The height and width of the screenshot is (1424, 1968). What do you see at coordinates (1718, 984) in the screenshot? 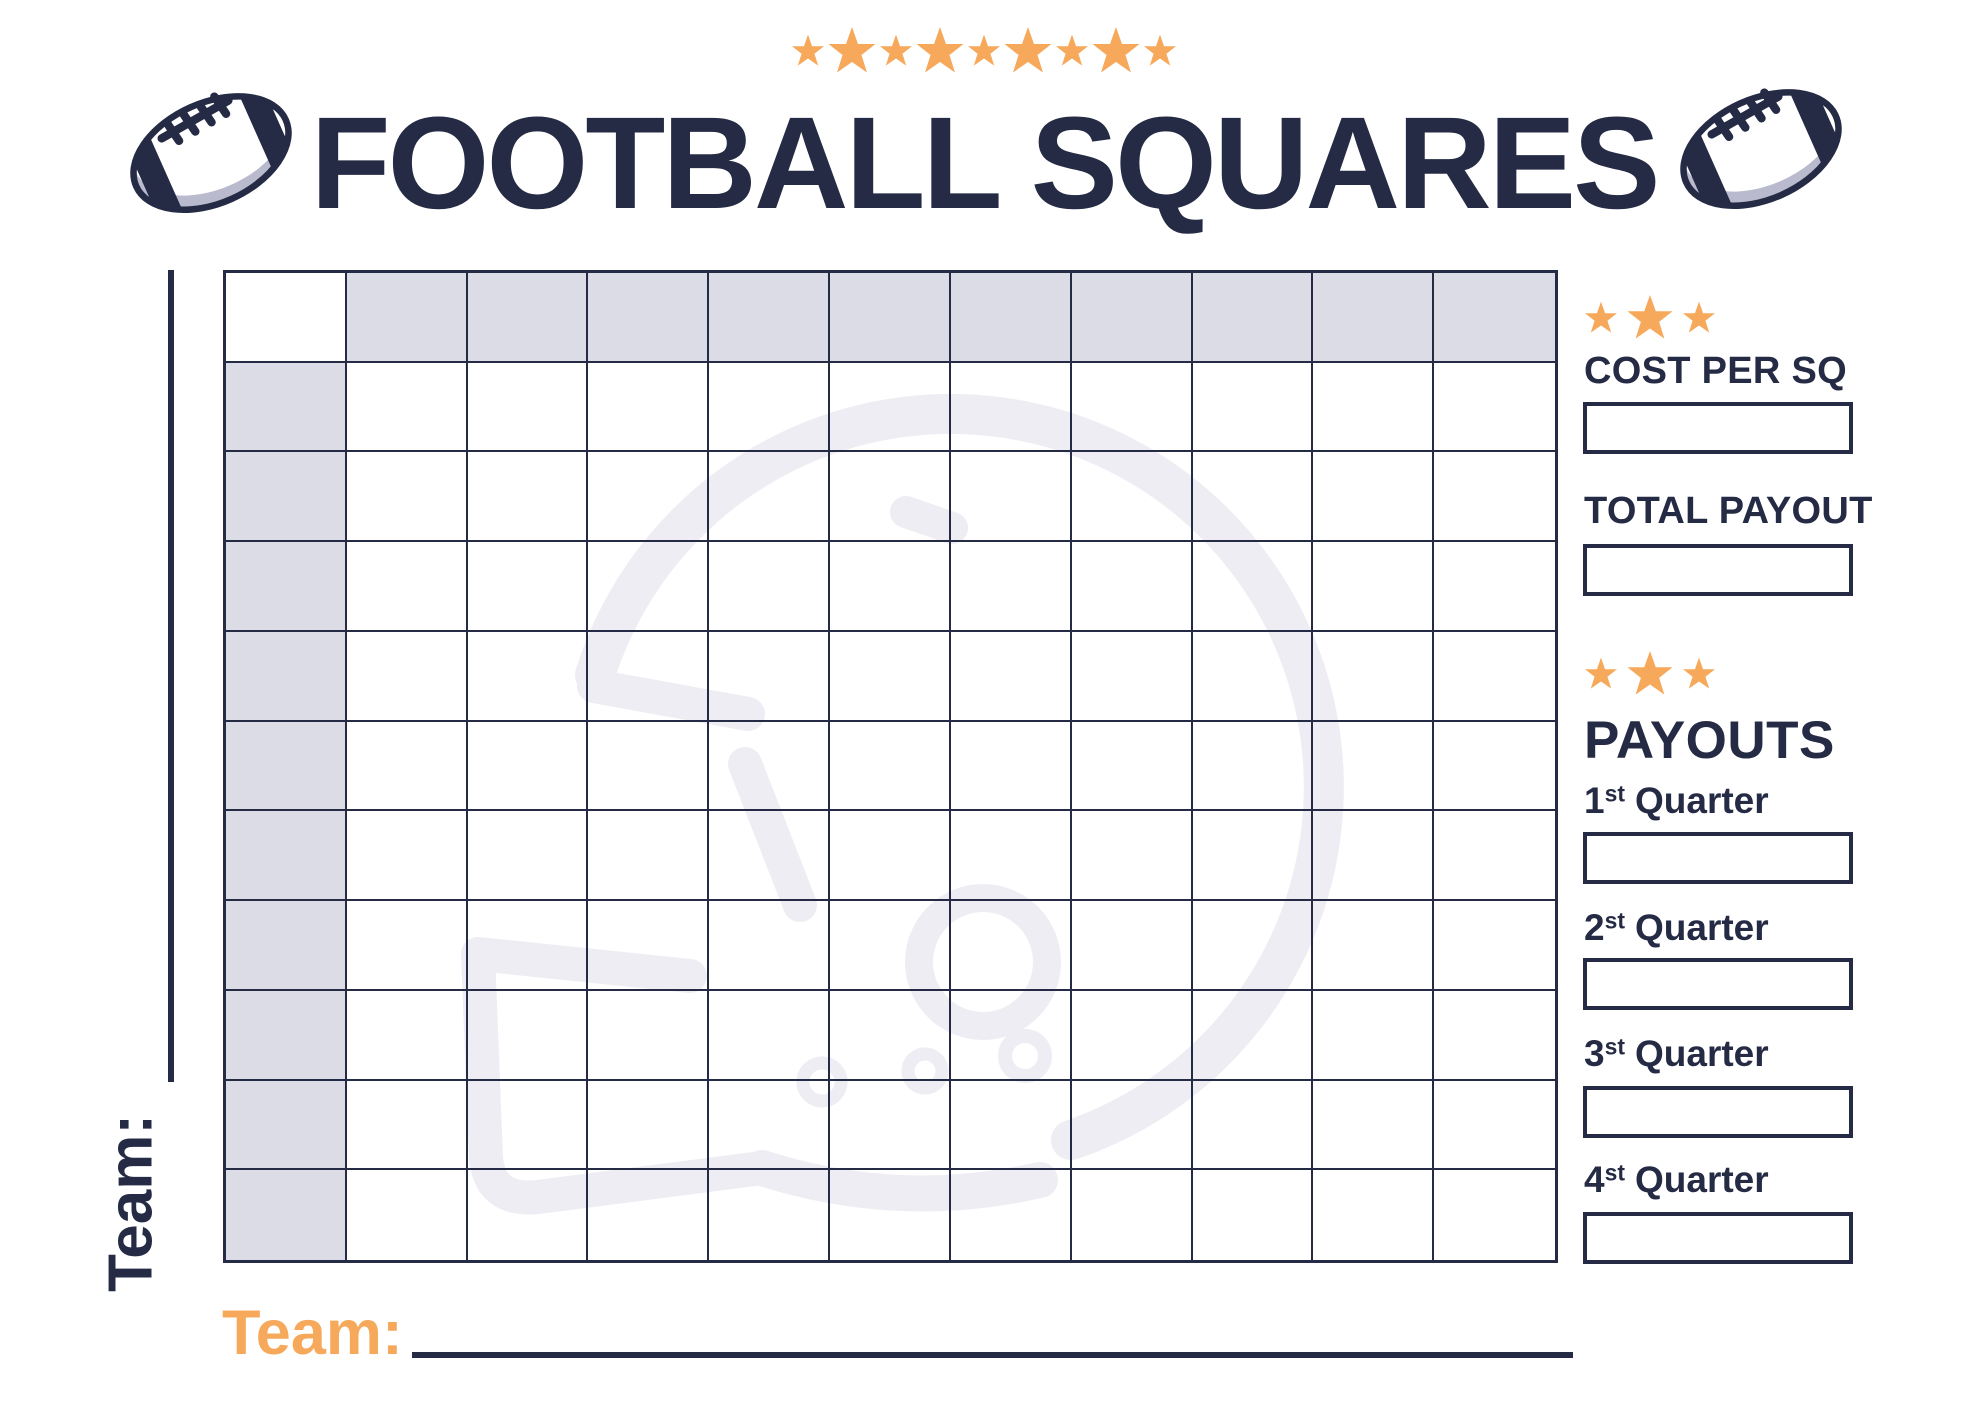
I see `quarter-2-input` at bounding box center [1718, 984].